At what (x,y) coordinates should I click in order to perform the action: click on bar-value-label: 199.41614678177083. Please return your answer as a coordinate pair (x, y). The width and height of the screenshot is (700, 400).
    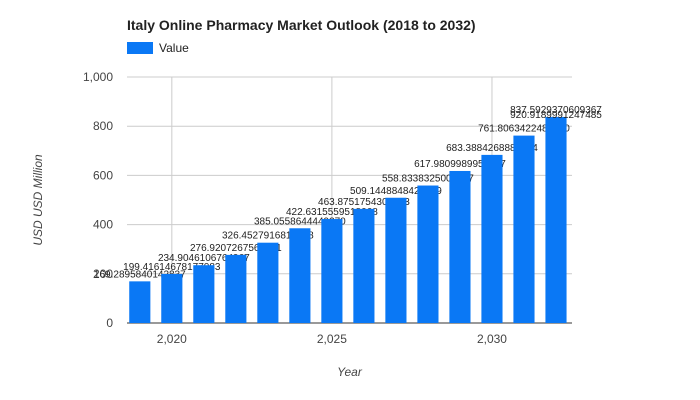
    Looking at the image, I should click on (172, 267).